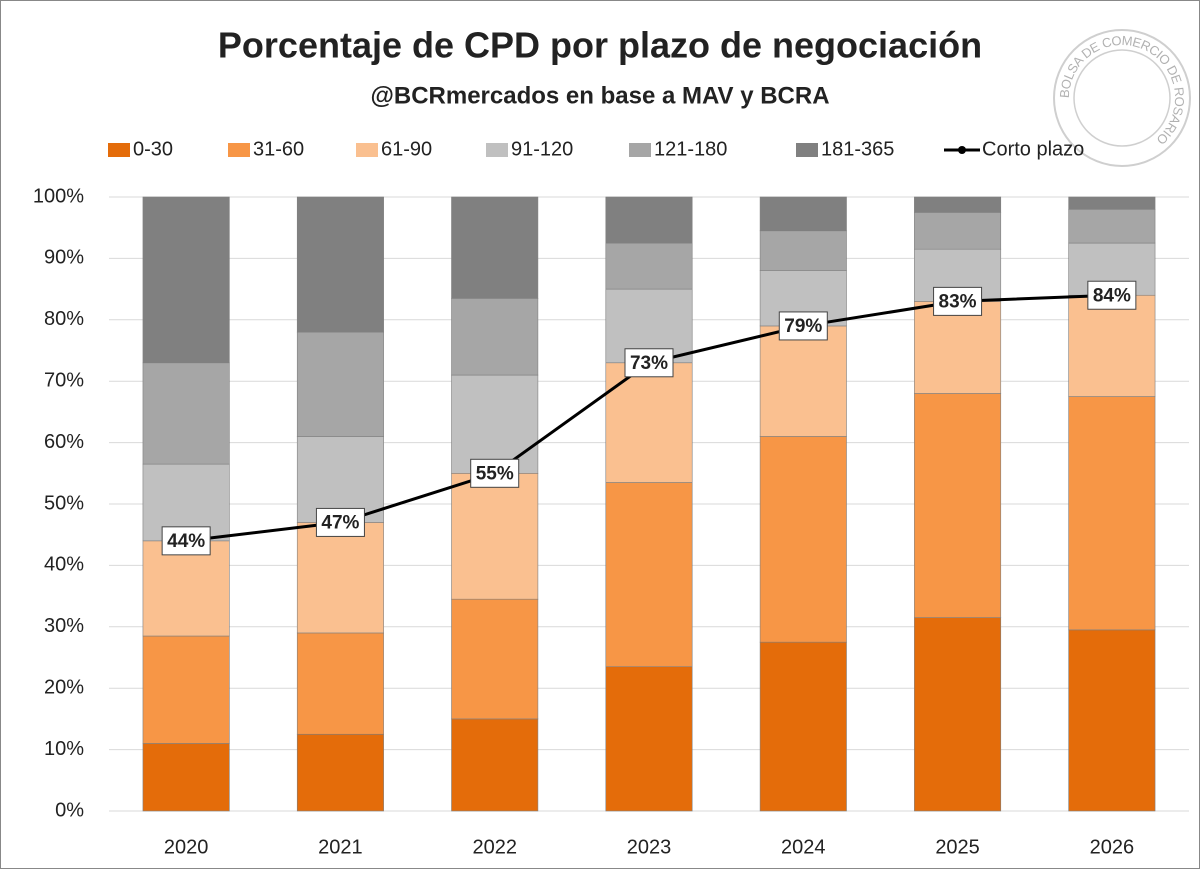 The image size is (1201, 870). What do you see at coordinates (962, 150) in the screenshot?
I see `legend-marker` at bounding box center [962, 150].